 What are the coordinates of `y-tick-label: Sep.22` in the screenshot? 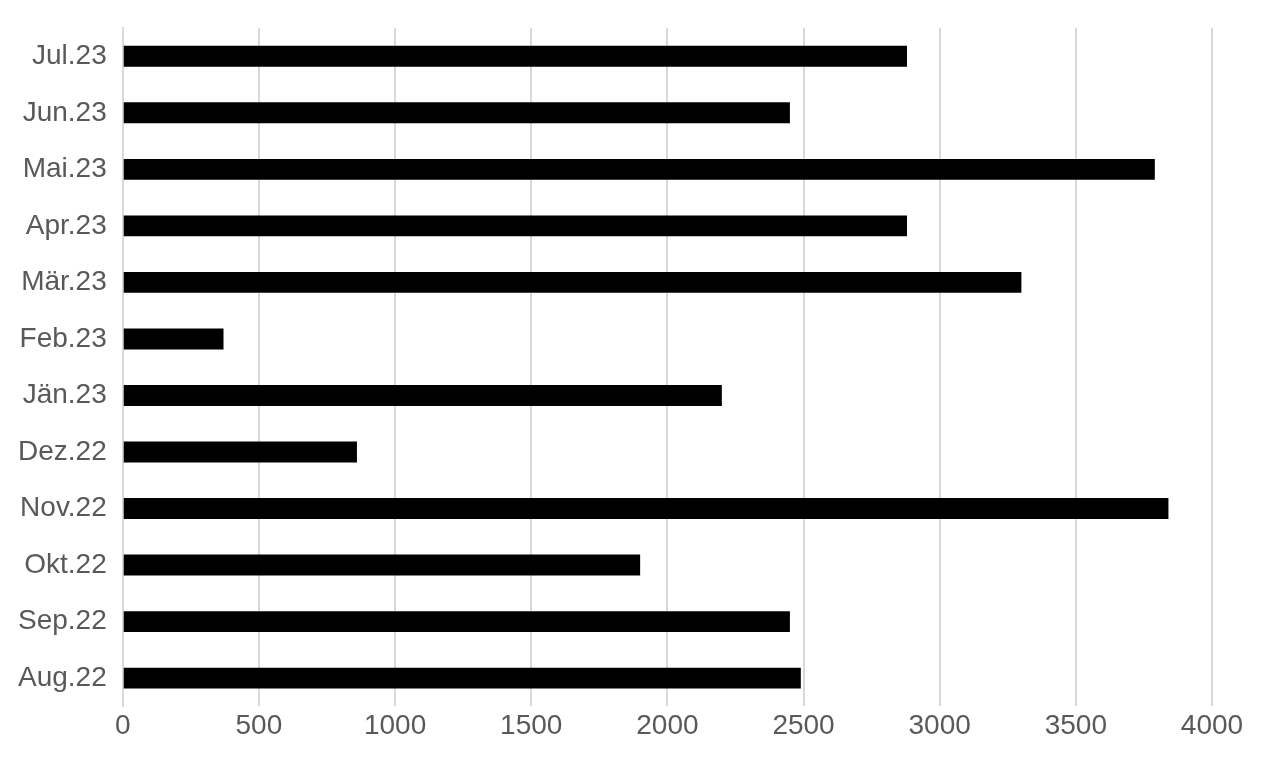 It's located at (62, 620).